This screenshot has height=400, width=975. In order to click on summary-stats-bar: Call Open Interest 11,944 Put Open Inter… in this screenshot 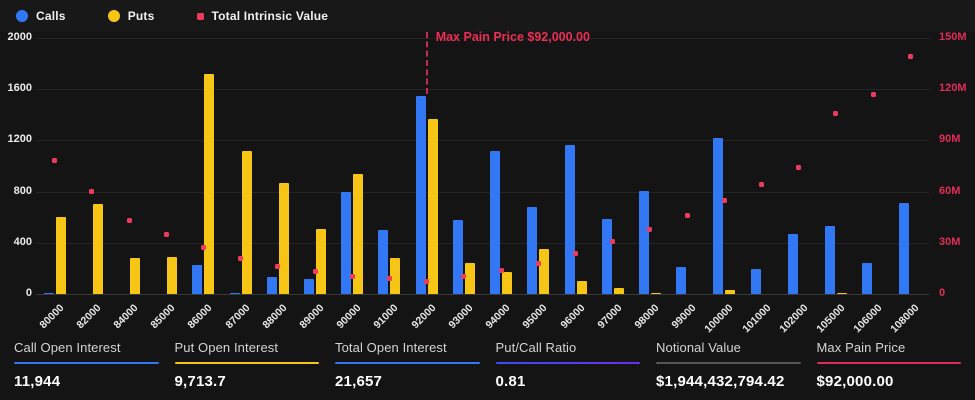, I will do `click(487, 365)`.